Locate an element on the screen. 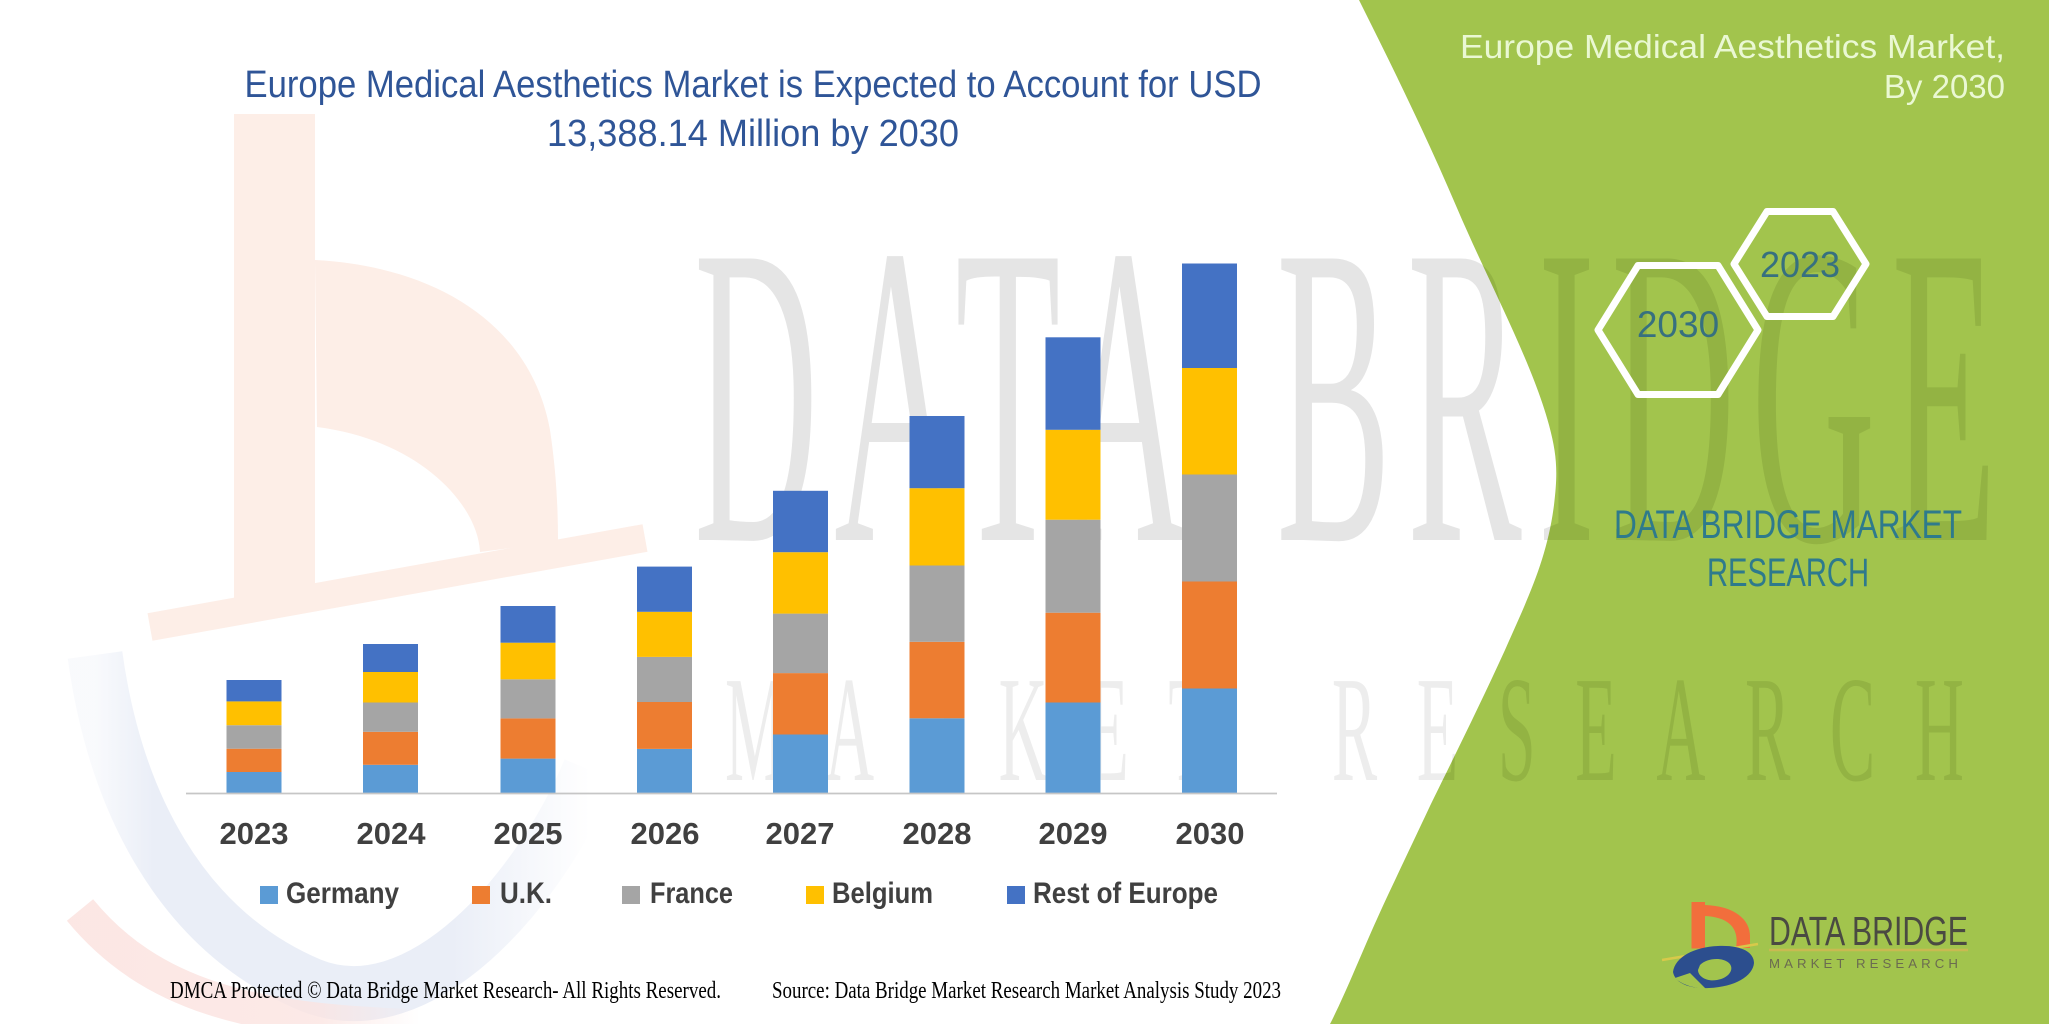 Image resolution: width=2049 pixels, height=1024 pixels. svg-text: Belgium is located at coordinates (882, 893).